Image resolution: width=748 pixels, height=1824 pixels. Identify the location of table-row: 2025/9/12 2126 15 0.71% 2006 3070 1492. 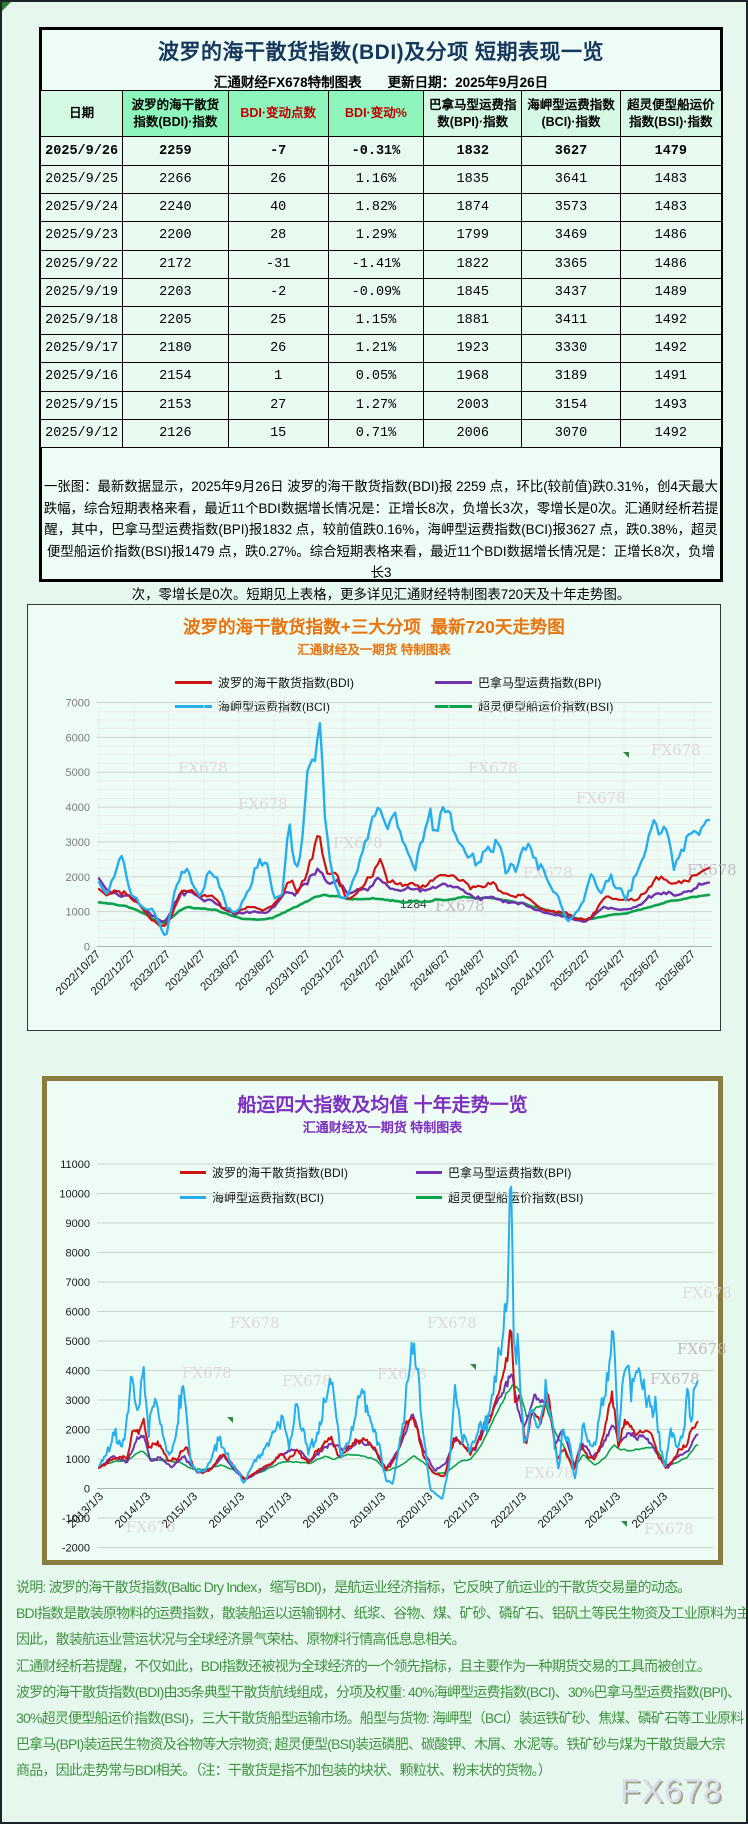
(381, 433).